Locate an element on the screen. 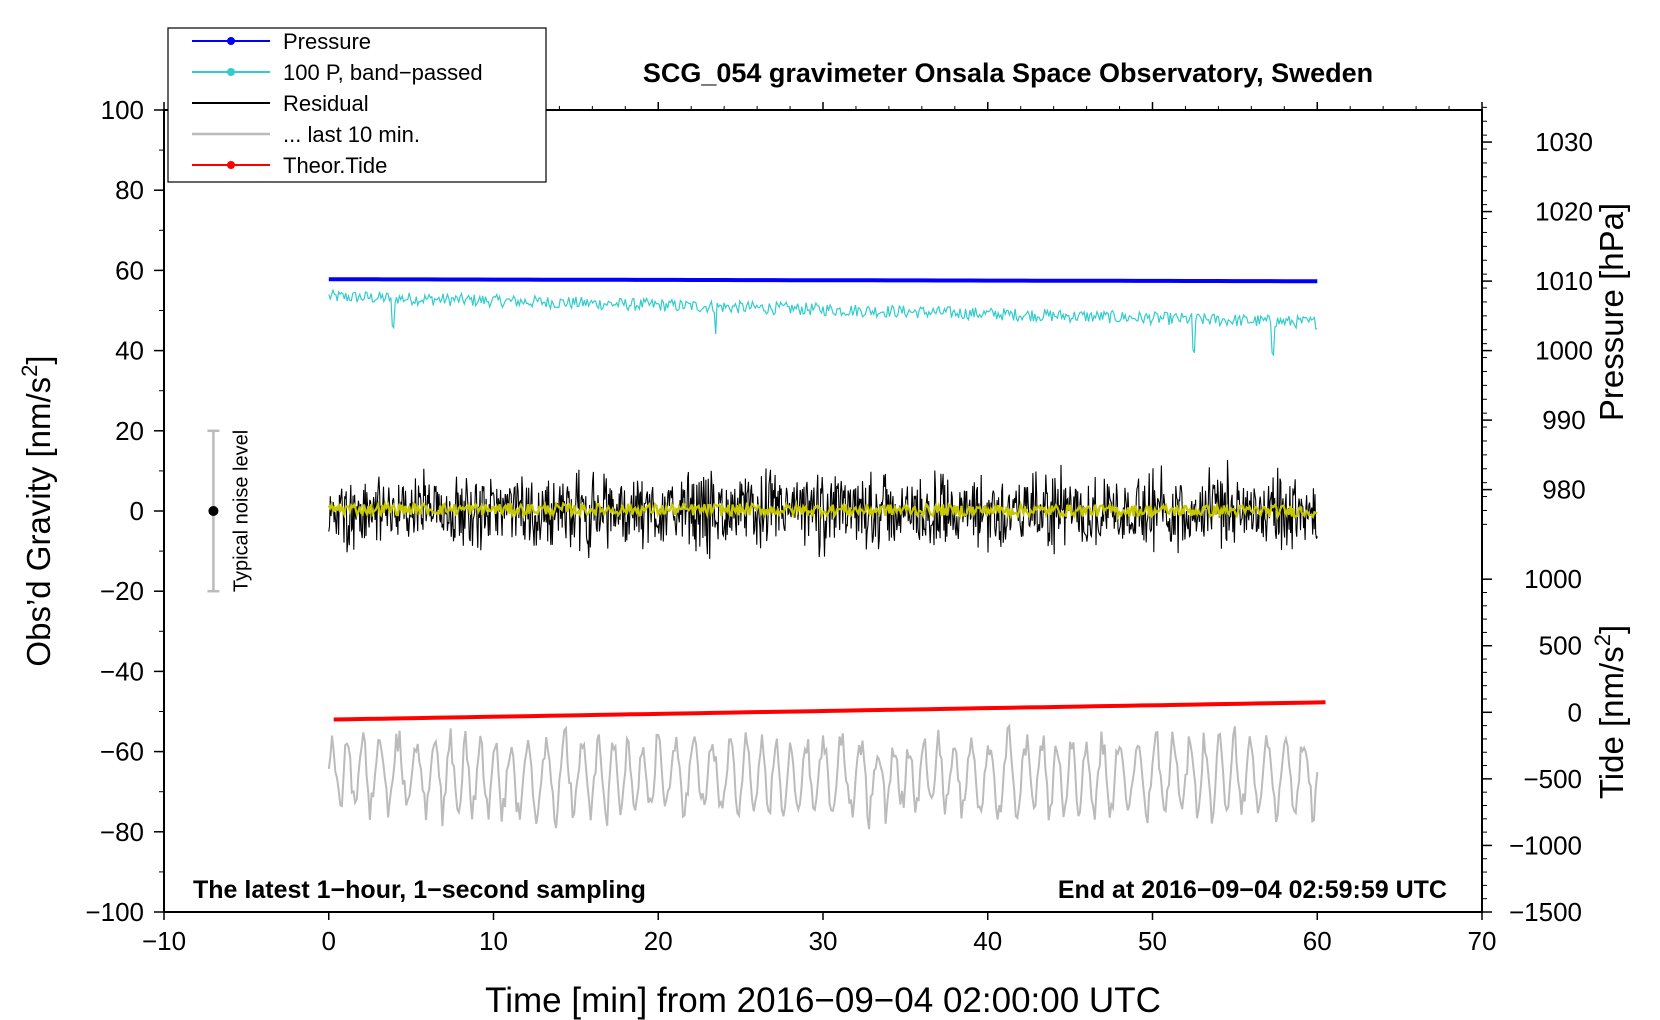 This screenshot has height=1020, width=1660. y-axis-label-gravity: Obs’d Gravity [nm/s2] is located at coordinates (37, 510).